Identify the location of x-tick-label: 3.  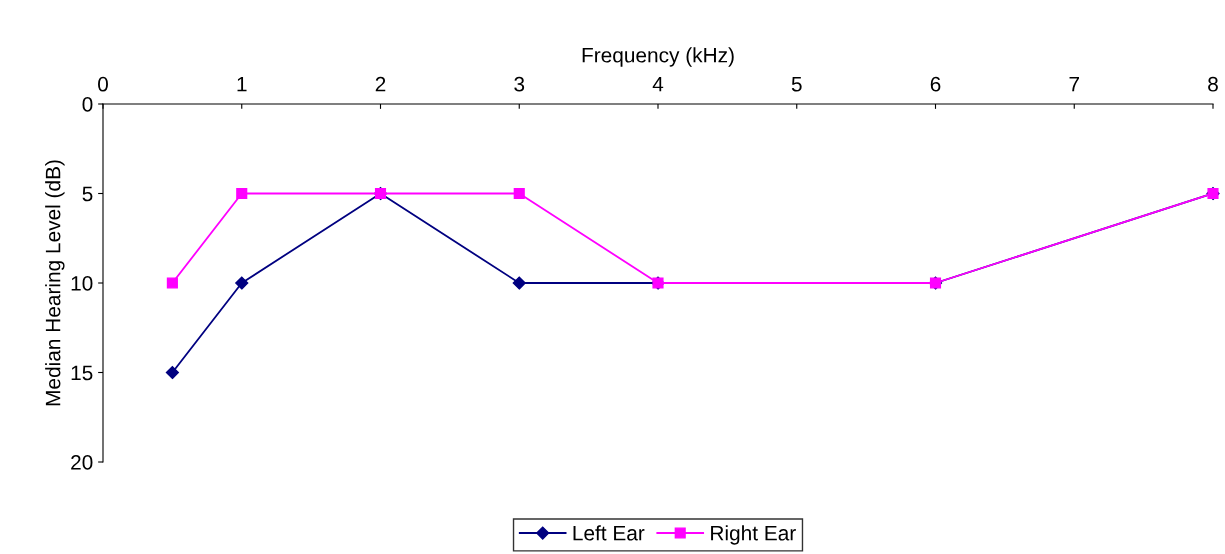
(519, 84).